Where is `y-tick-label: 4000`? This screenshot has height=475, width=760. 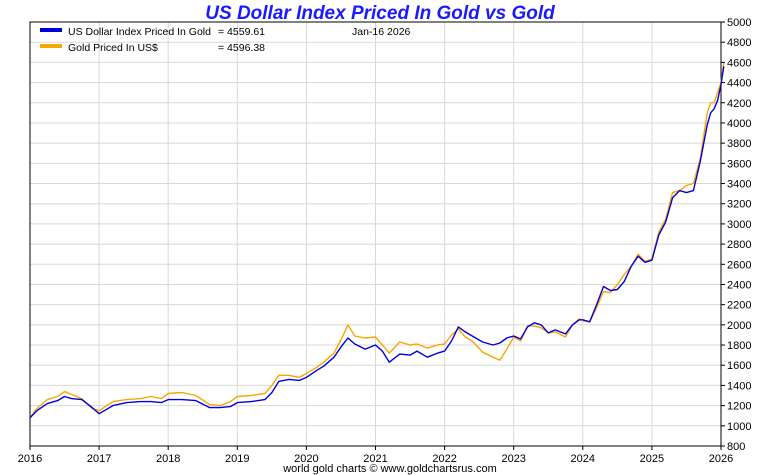 y-tick-label: 4000 is located at coordinates (739, 124).